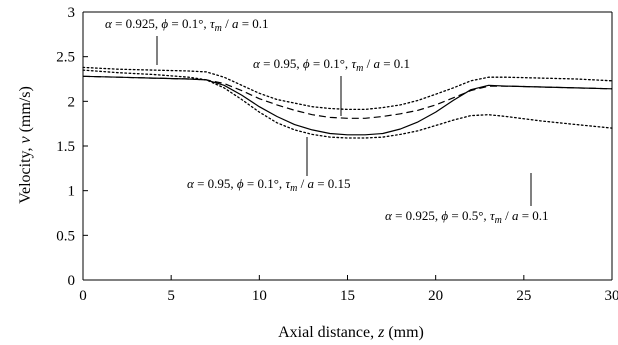 This screenshot has height=345, width=618. What do you see at coordinates (347, 97) in the screenshot?
I see `series-line-2-dashed` at bounding box center [347, 97].